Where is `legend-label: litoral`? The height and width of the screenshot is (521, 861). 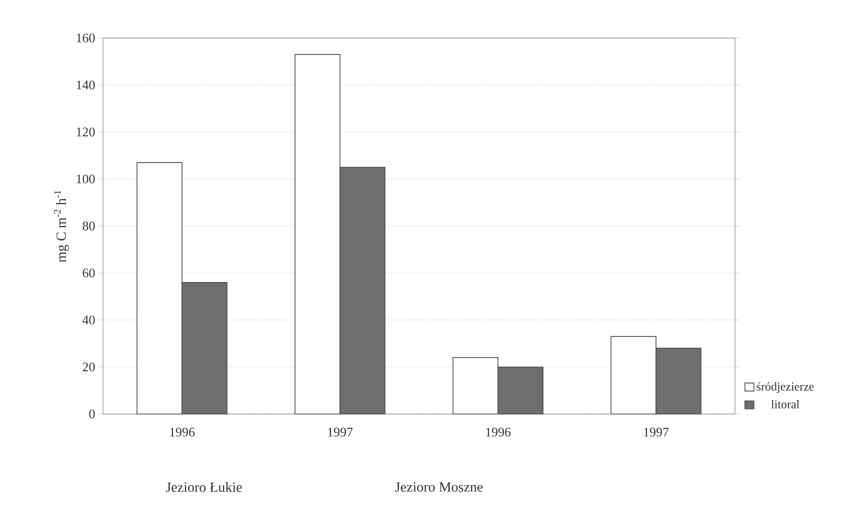
legend-label: litoral is located at coordinates (785, 404).